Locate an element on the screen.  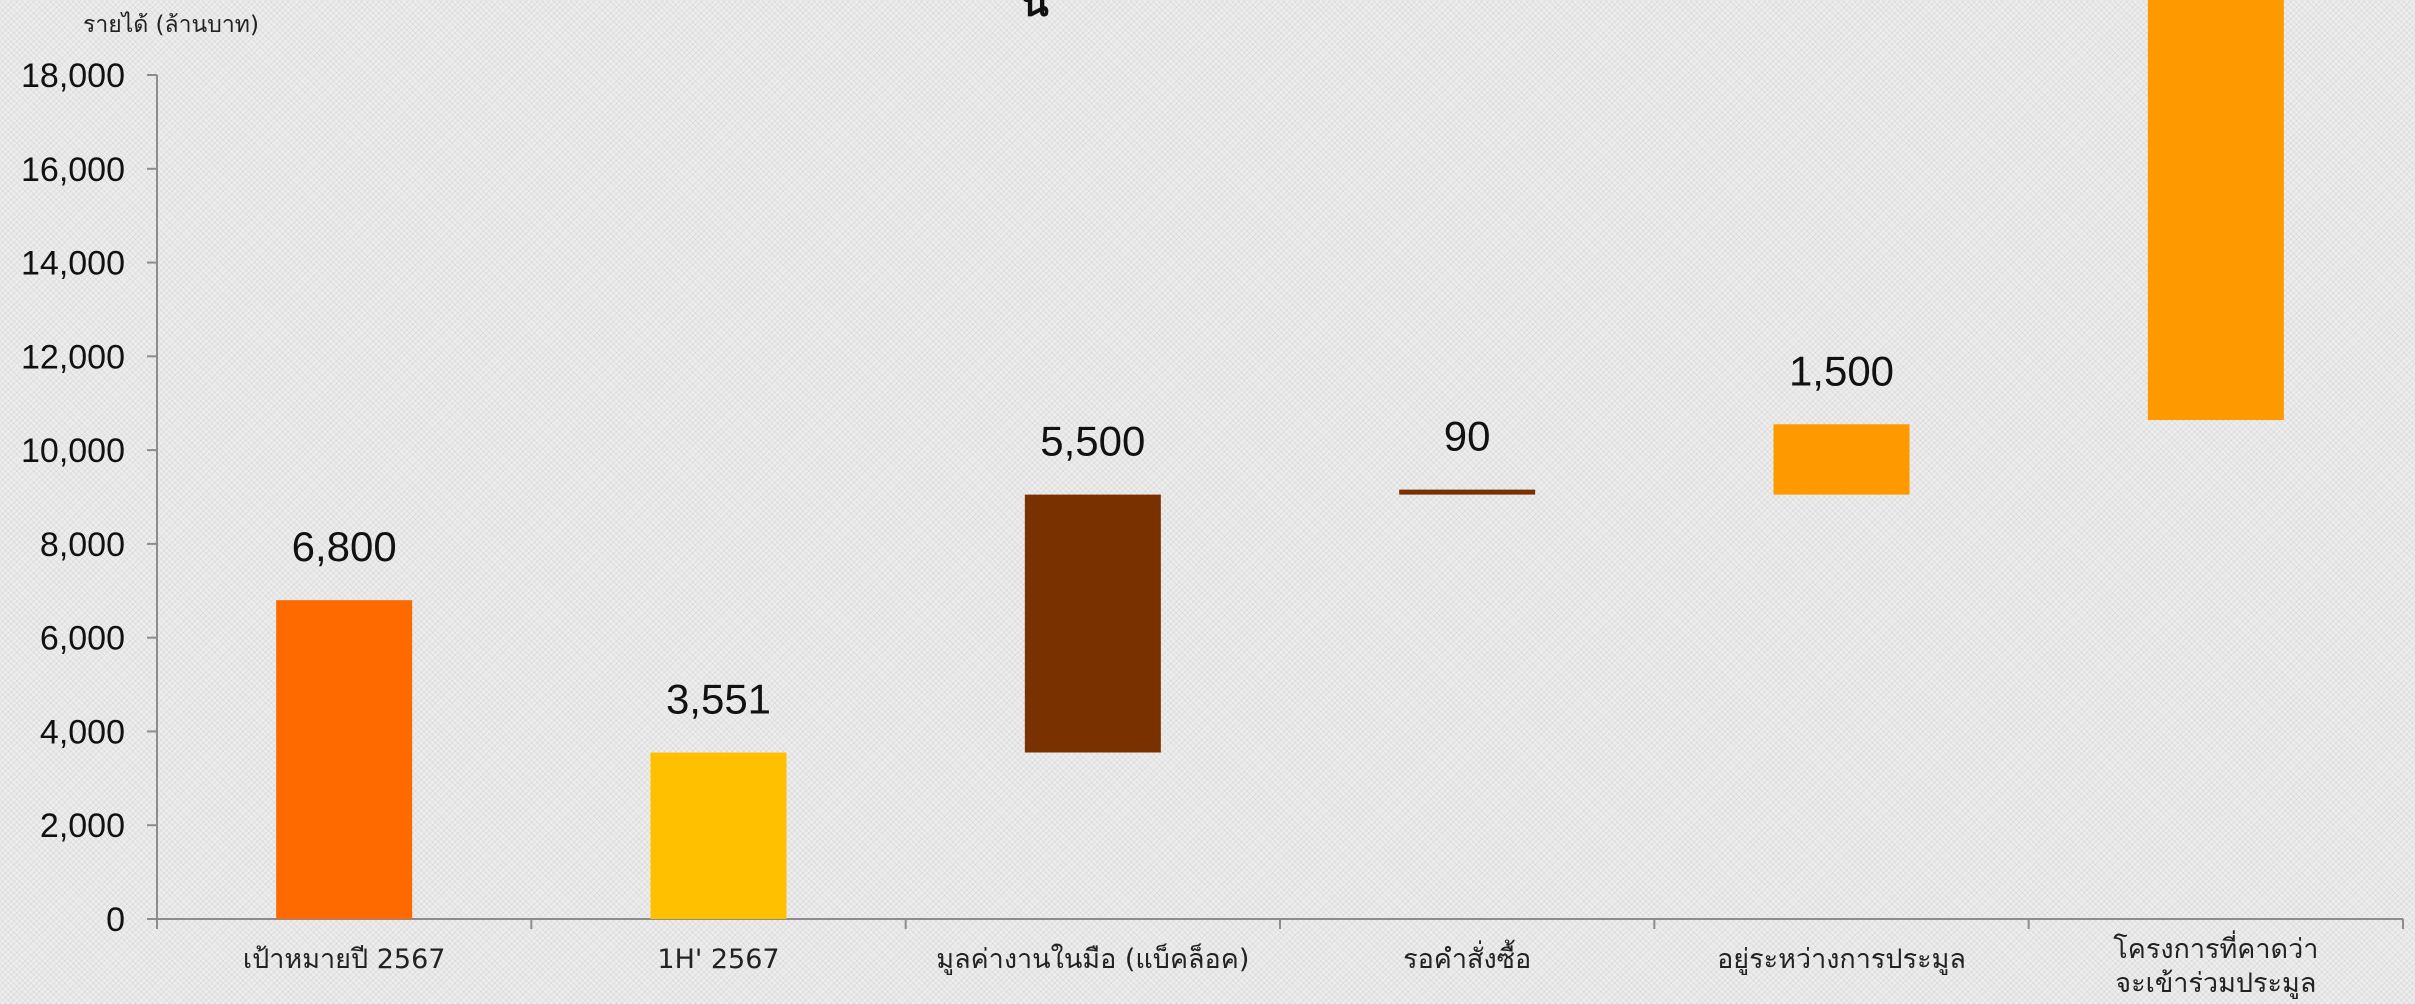
y-tick-label: 16,000 is located at coordinates (73, 170).